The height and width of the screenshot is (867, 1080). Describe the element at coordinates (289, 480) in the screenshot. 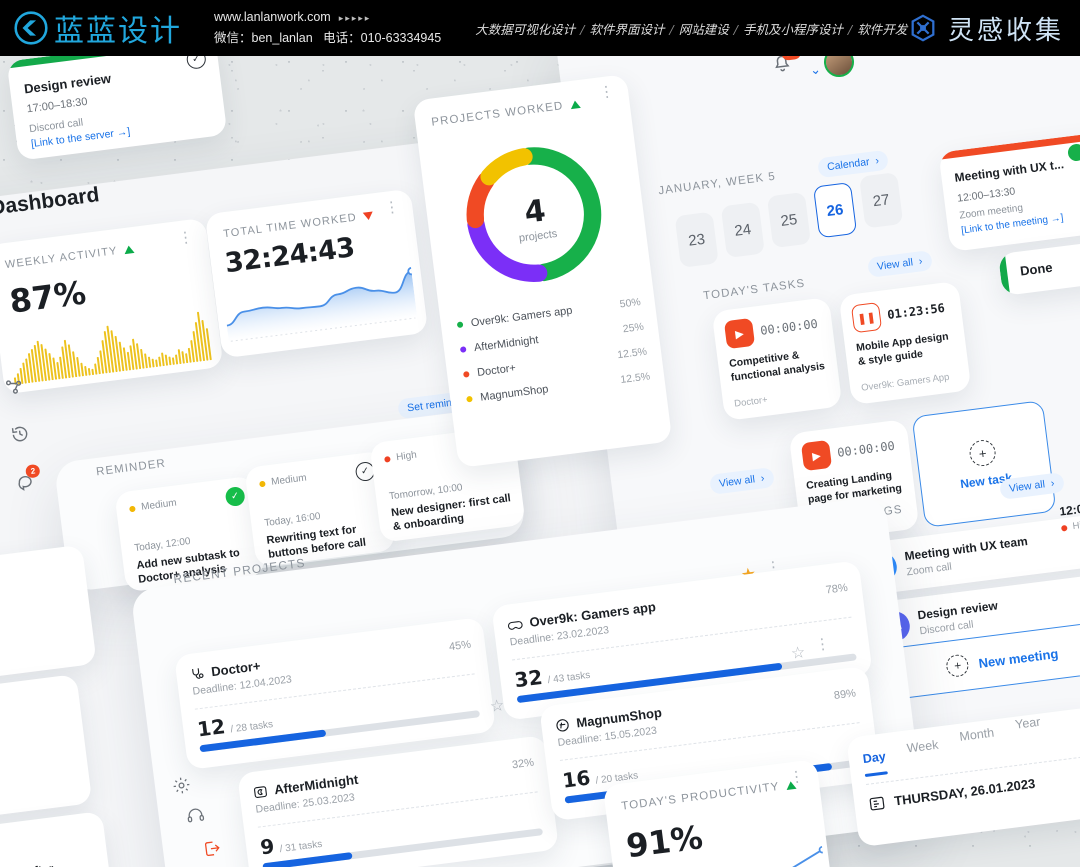

I see `reminder-priority-1: Medium` at that location.